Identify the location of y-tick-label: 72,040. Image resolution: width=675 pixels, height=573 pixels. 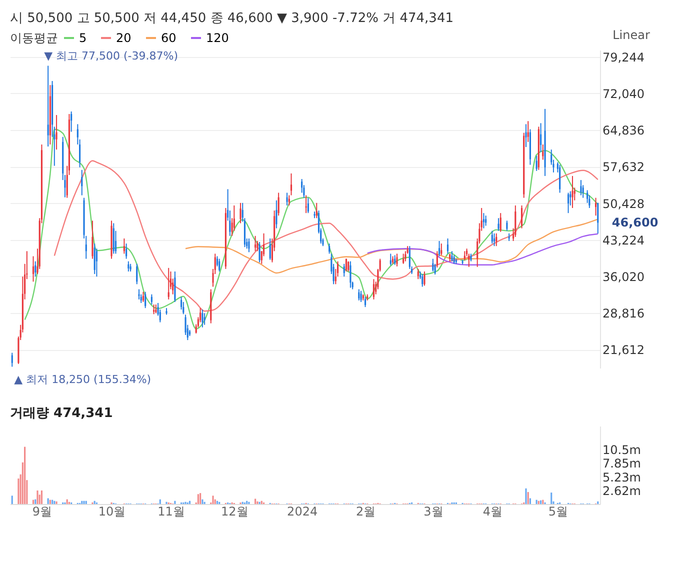
(623, 93).